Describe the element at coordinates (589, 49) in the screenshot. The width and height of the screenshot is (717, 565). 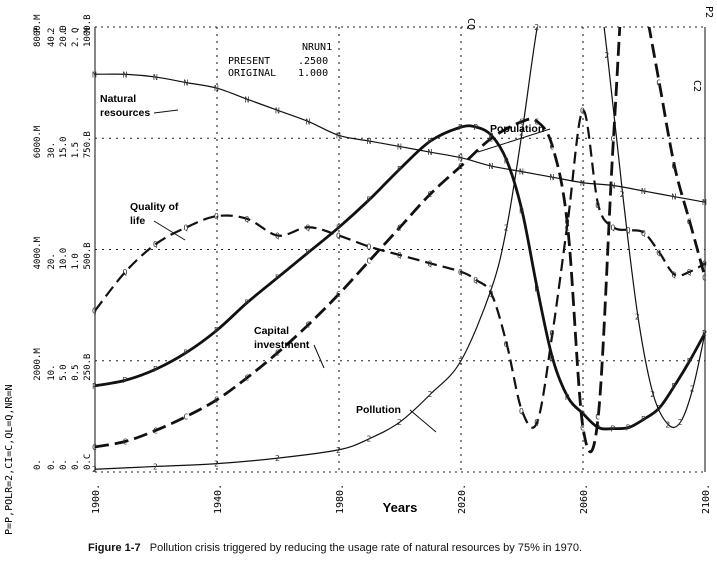
I see `top-right-marks: CQ P2 C2` at that location.